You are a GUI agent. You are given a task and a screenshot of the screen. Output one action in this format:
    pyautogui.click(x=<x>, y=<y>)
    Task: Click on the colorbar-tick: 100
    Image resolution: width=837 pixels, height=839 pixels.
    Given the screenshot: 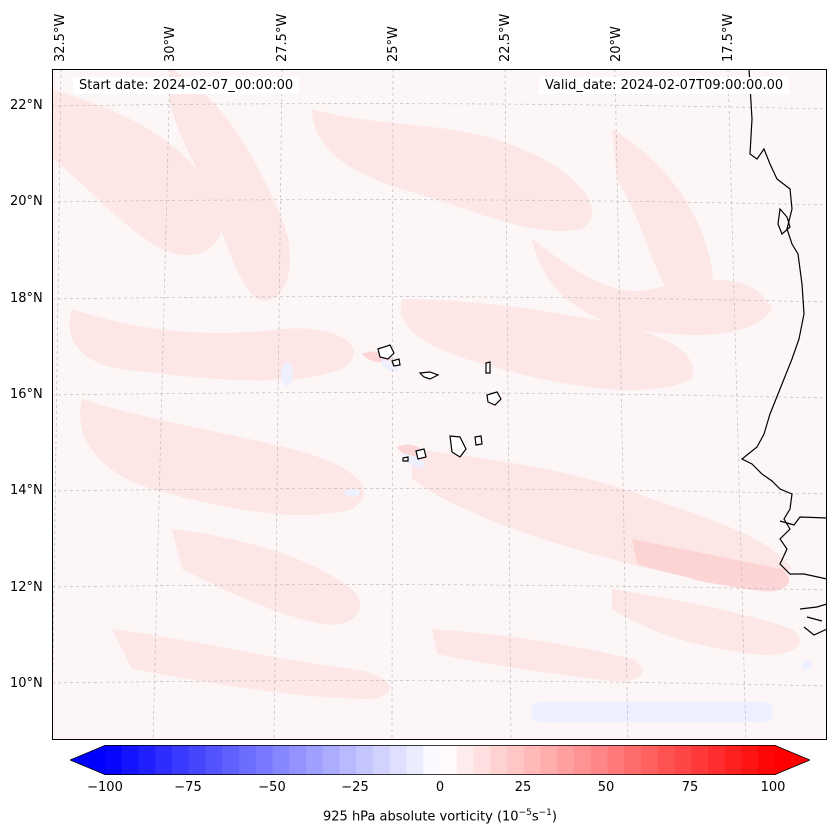 What is the action you would take?
    pyautogui.click(x=773, y=787)
    